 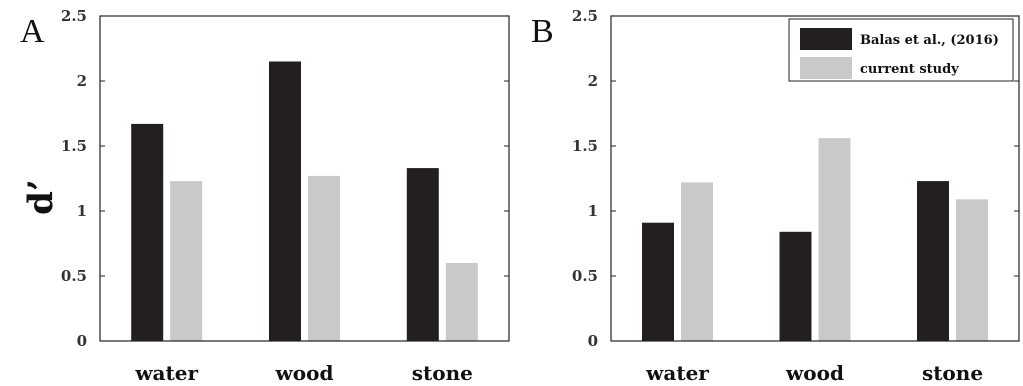 What do you see at coordinates (909, 69) in the screenshot?
I see `legend-label-series-2: current study` at bounding box center [909, 69].